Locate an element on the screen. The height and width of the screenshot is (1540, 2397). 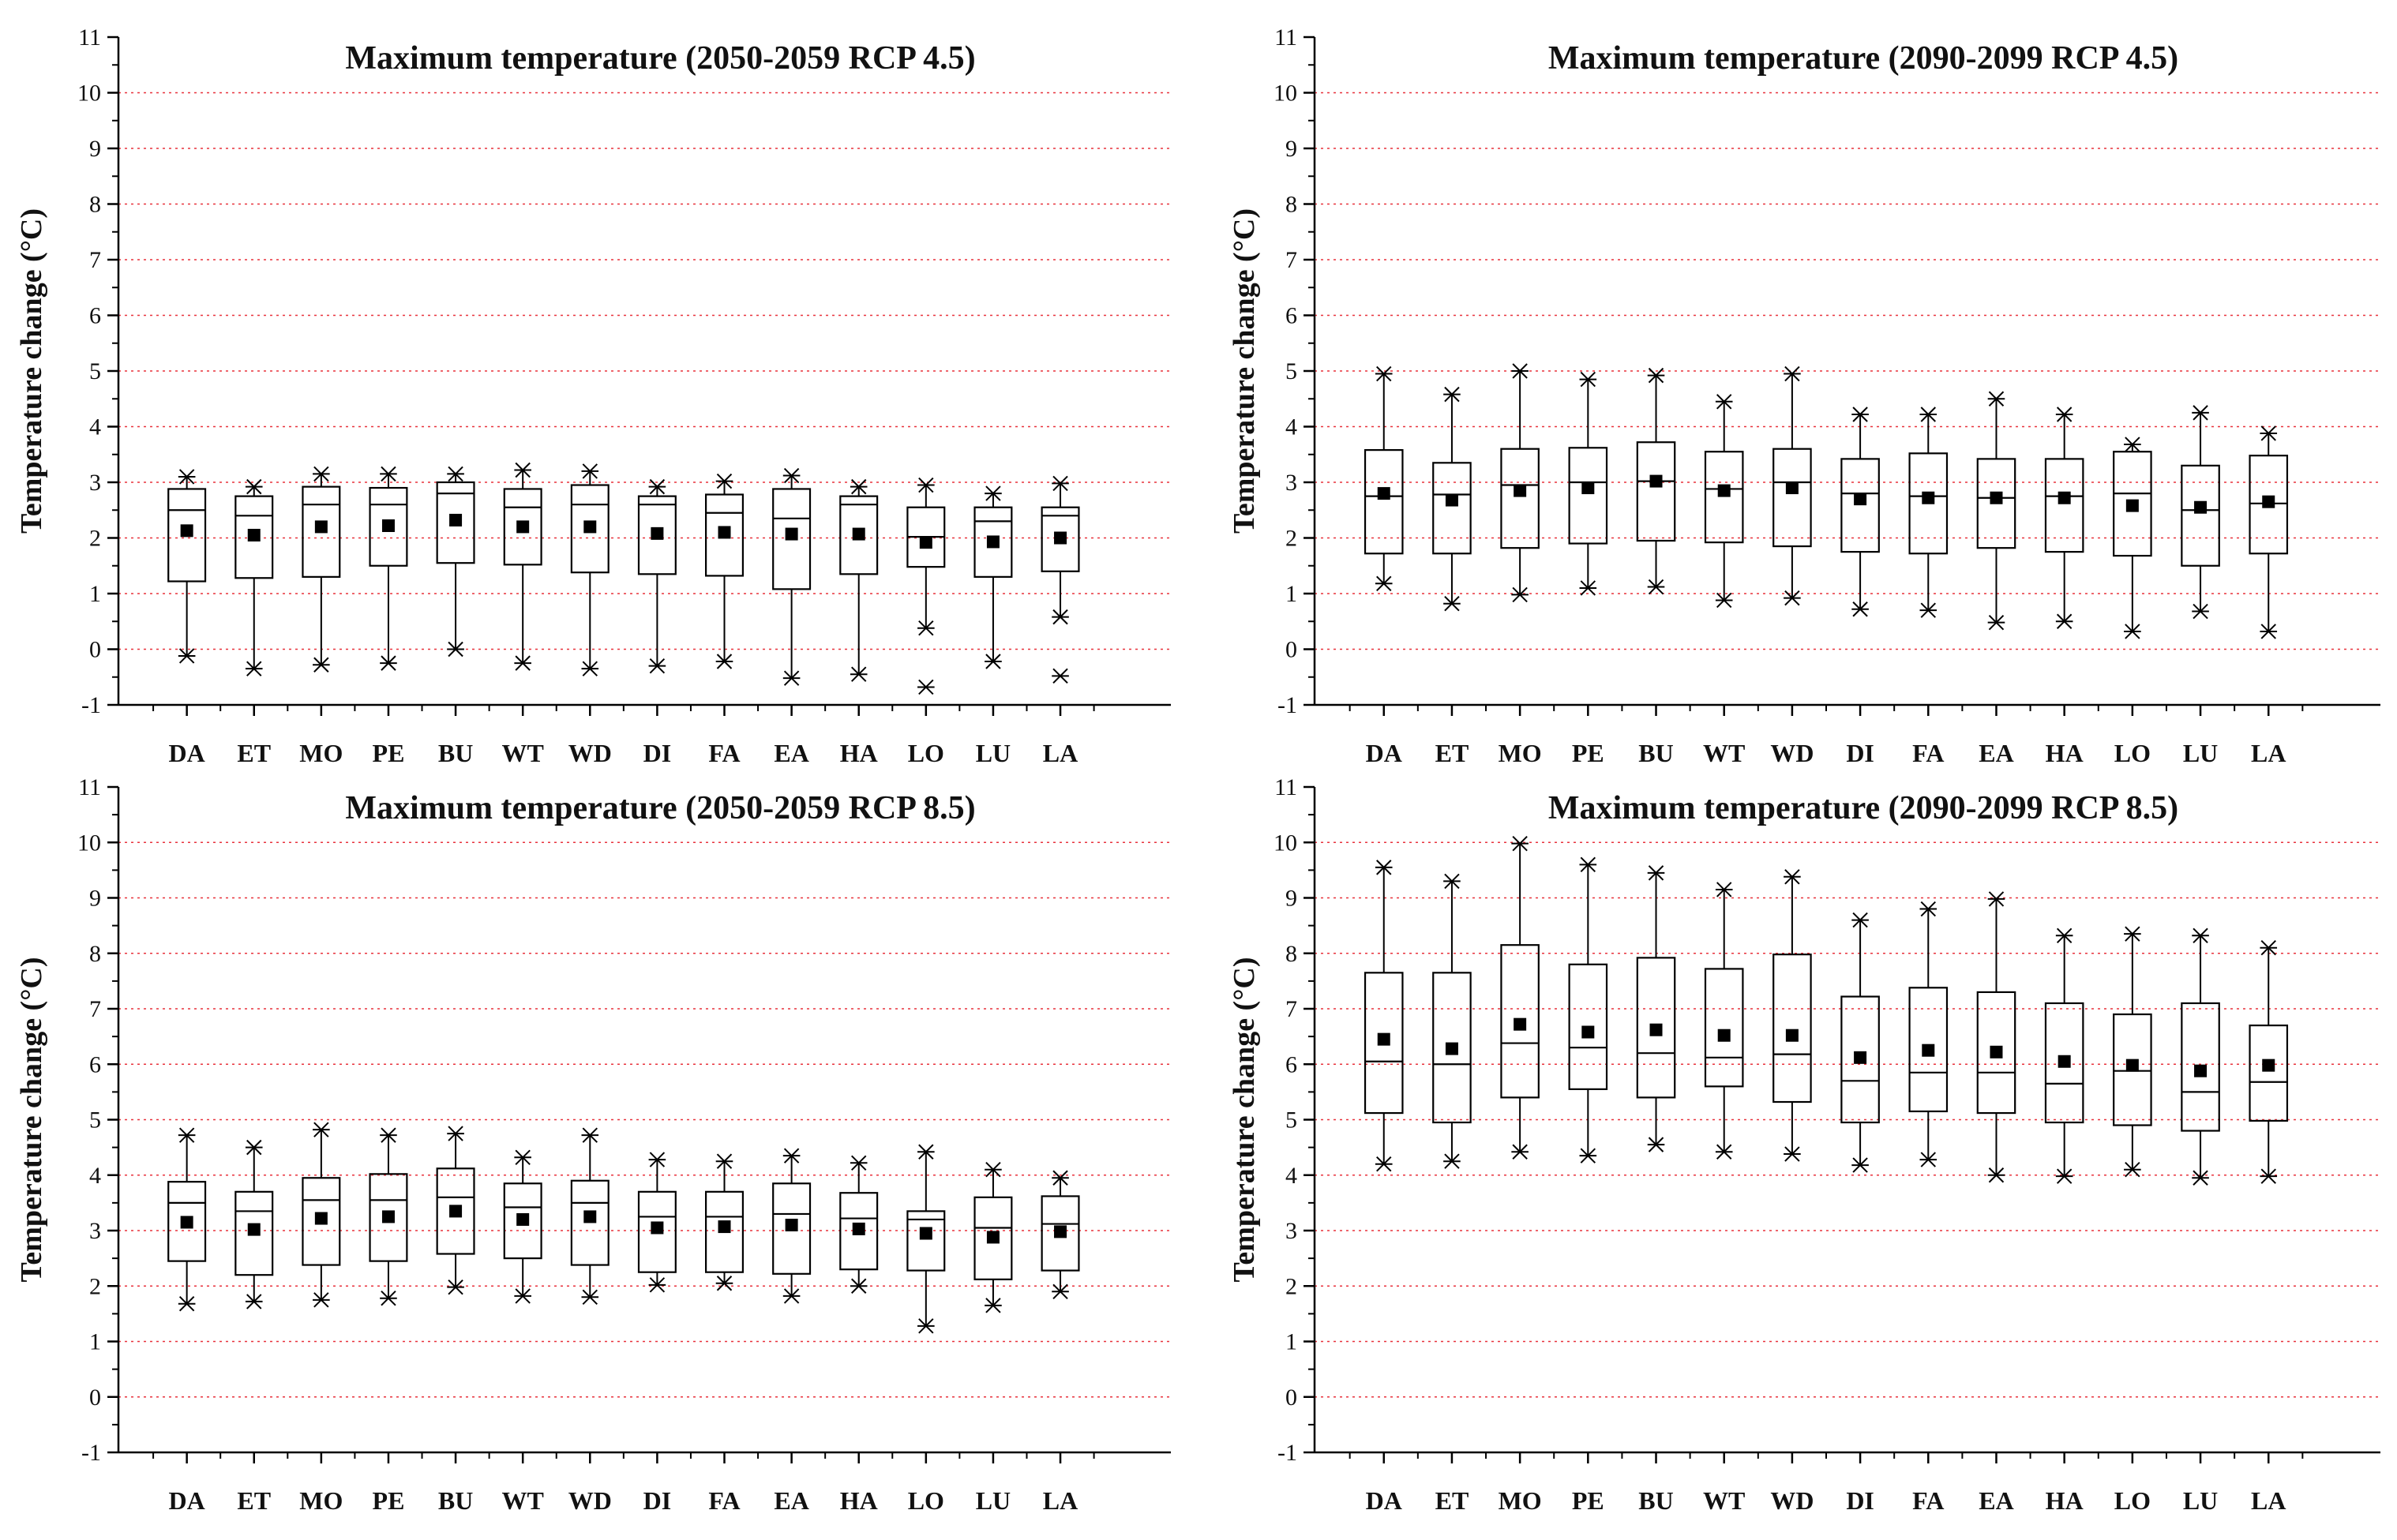
box-BU is located at coordinates (1656, 481).